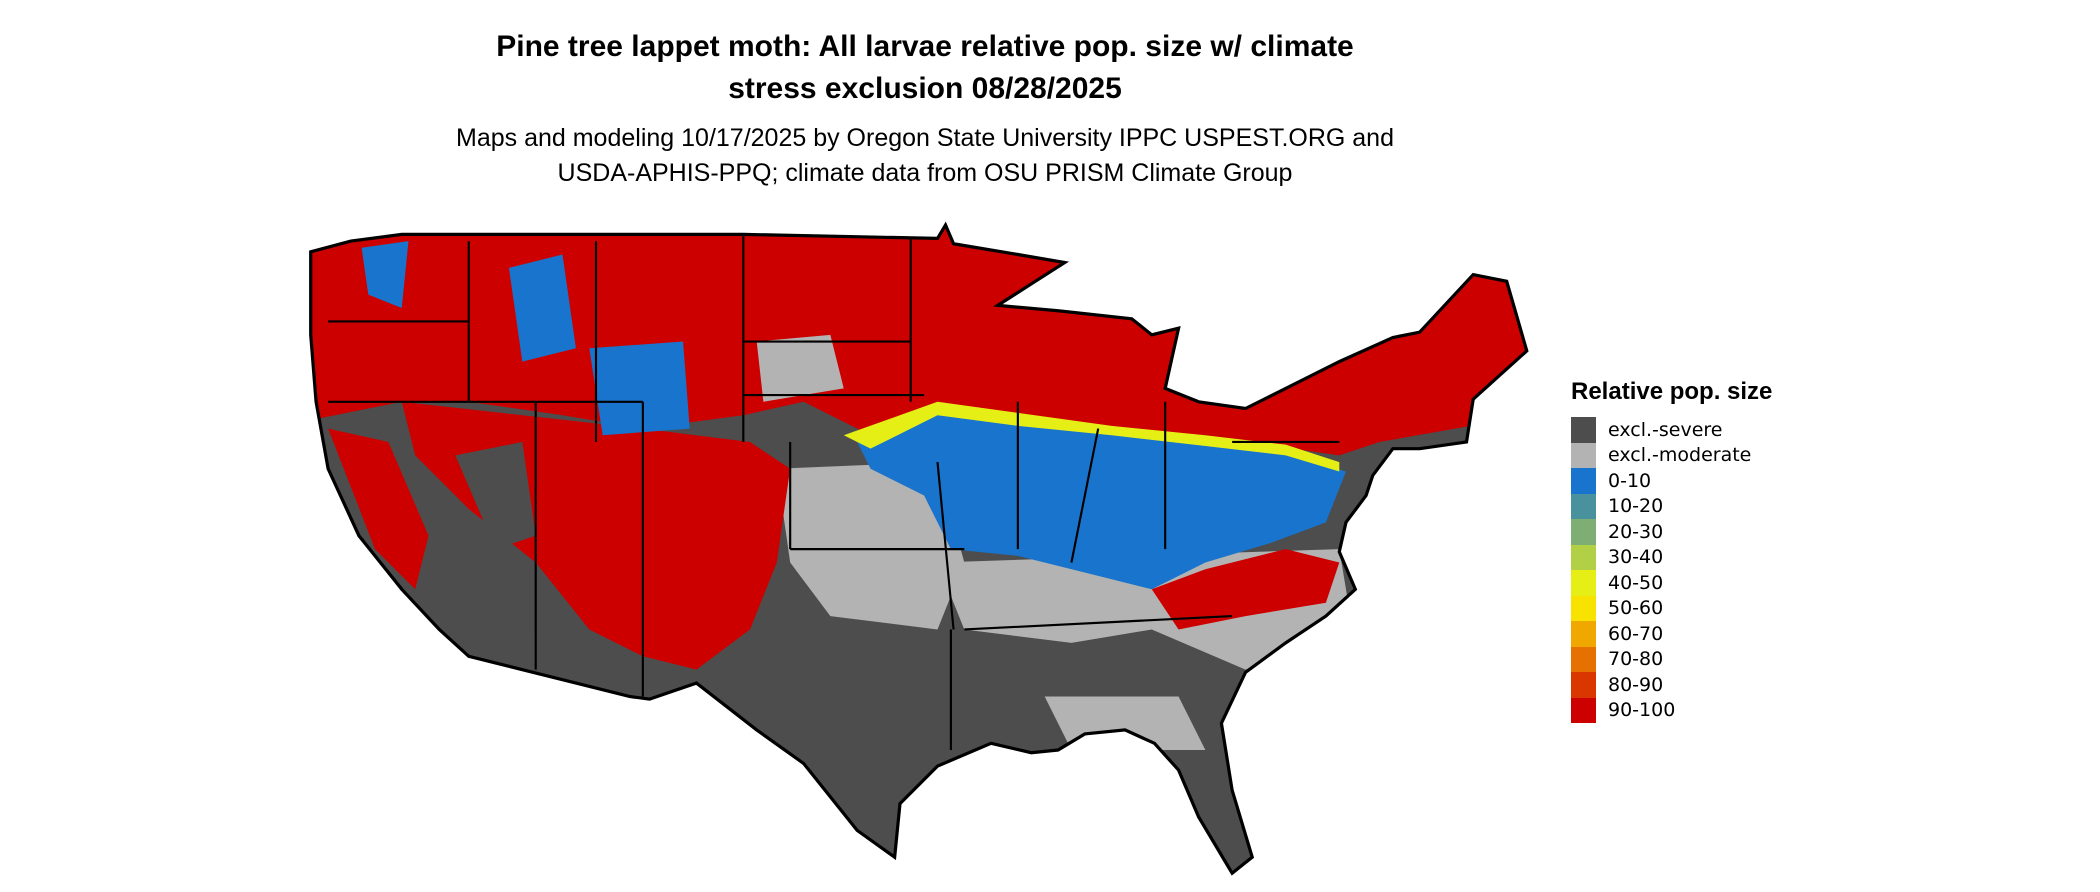 This screenshot has width=2100, height=892. Describe the element at coordinates (1636, 557) in the screenshot. I see `legend-label: 30-40` at that location.